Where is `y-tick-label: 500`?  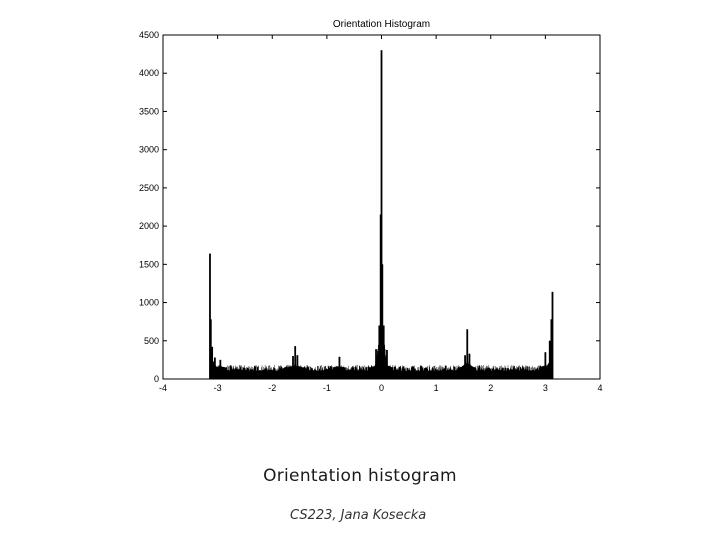
y-tick-label: 500 is located at coordinates (151, 341).